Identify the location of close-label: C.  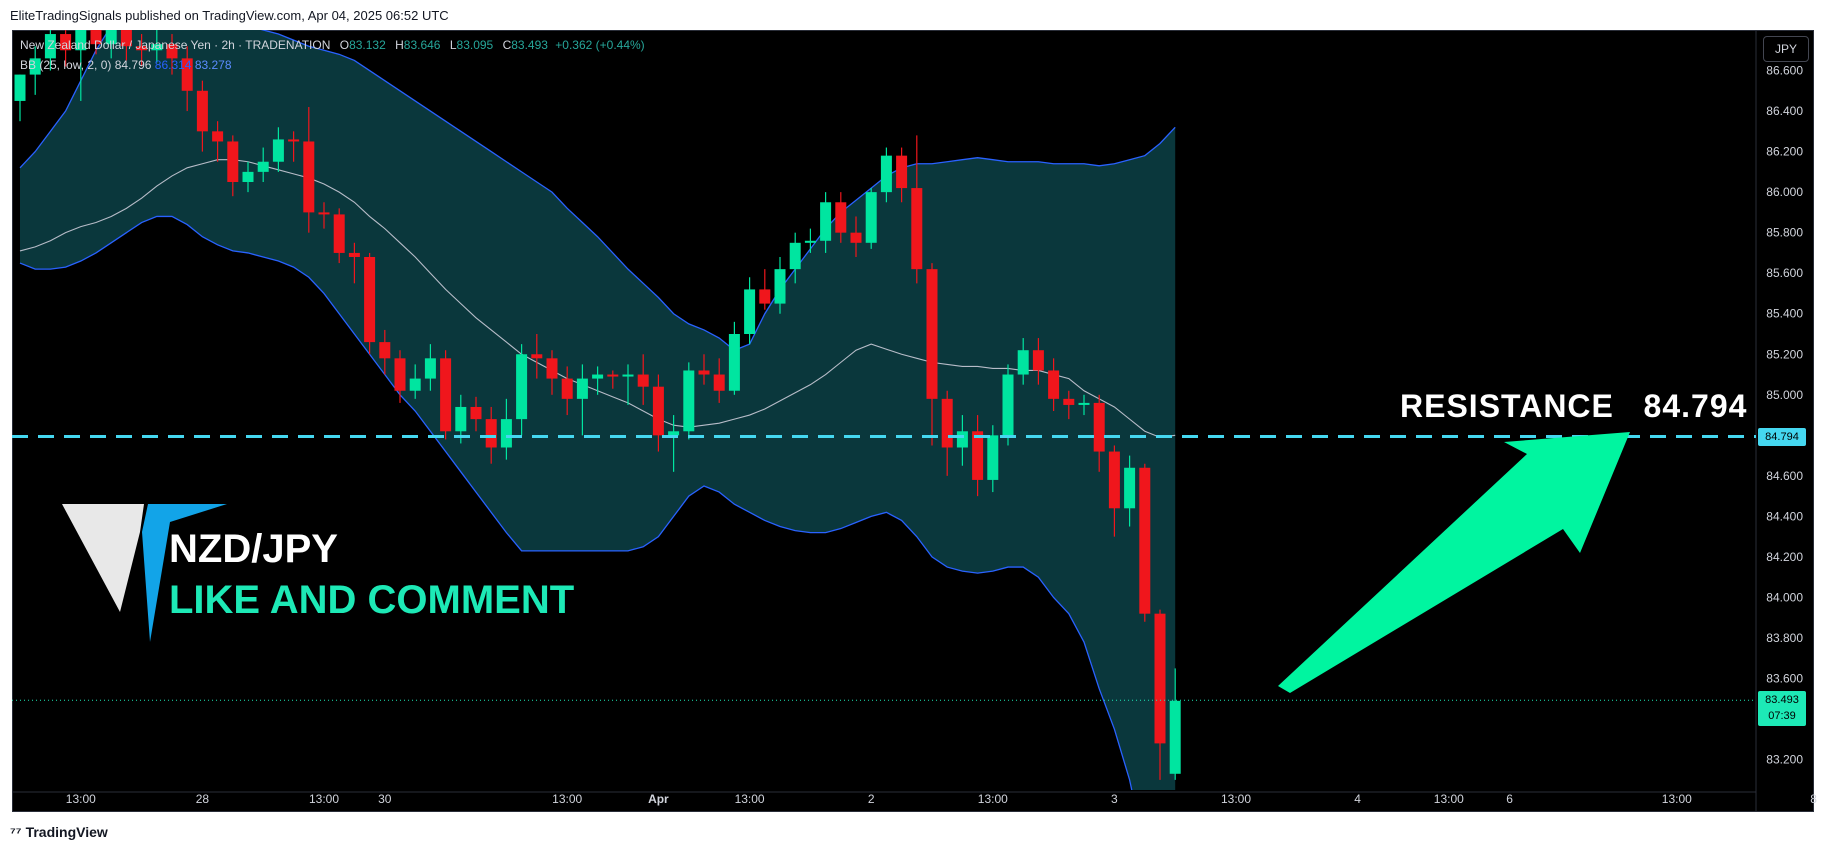
(507, 45).